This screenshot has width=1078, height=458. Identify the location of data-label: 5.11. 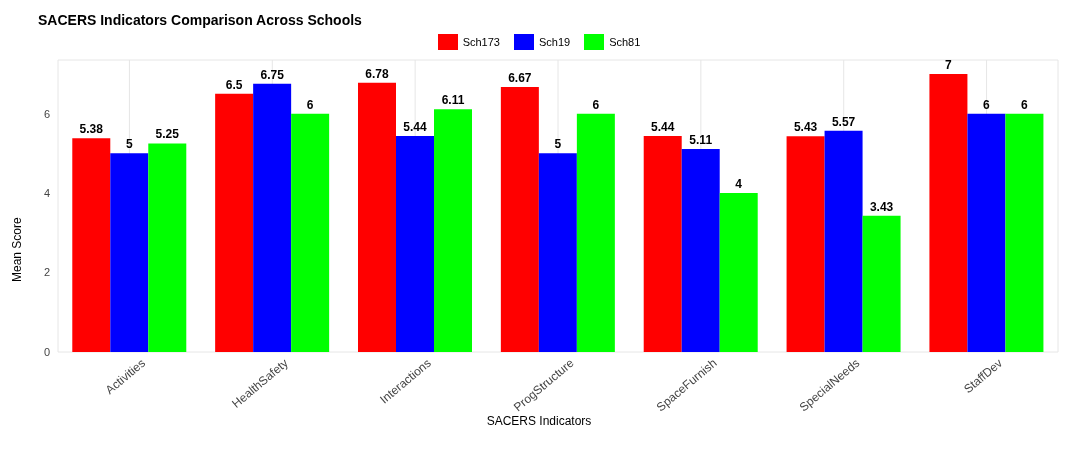
(701, 139).